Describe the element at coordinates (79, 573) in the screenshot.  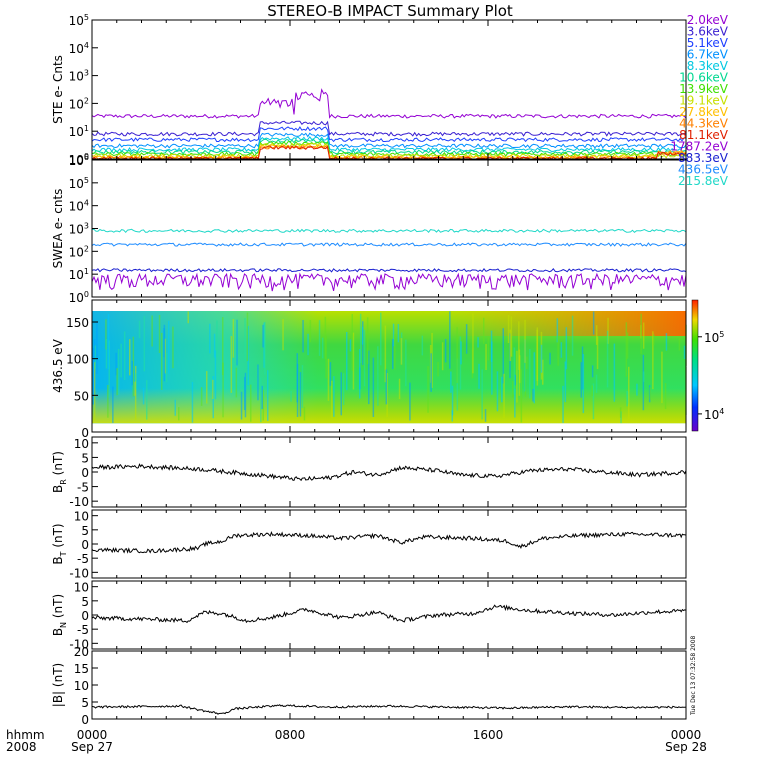
I see `y-tick-label: -10` at that location.